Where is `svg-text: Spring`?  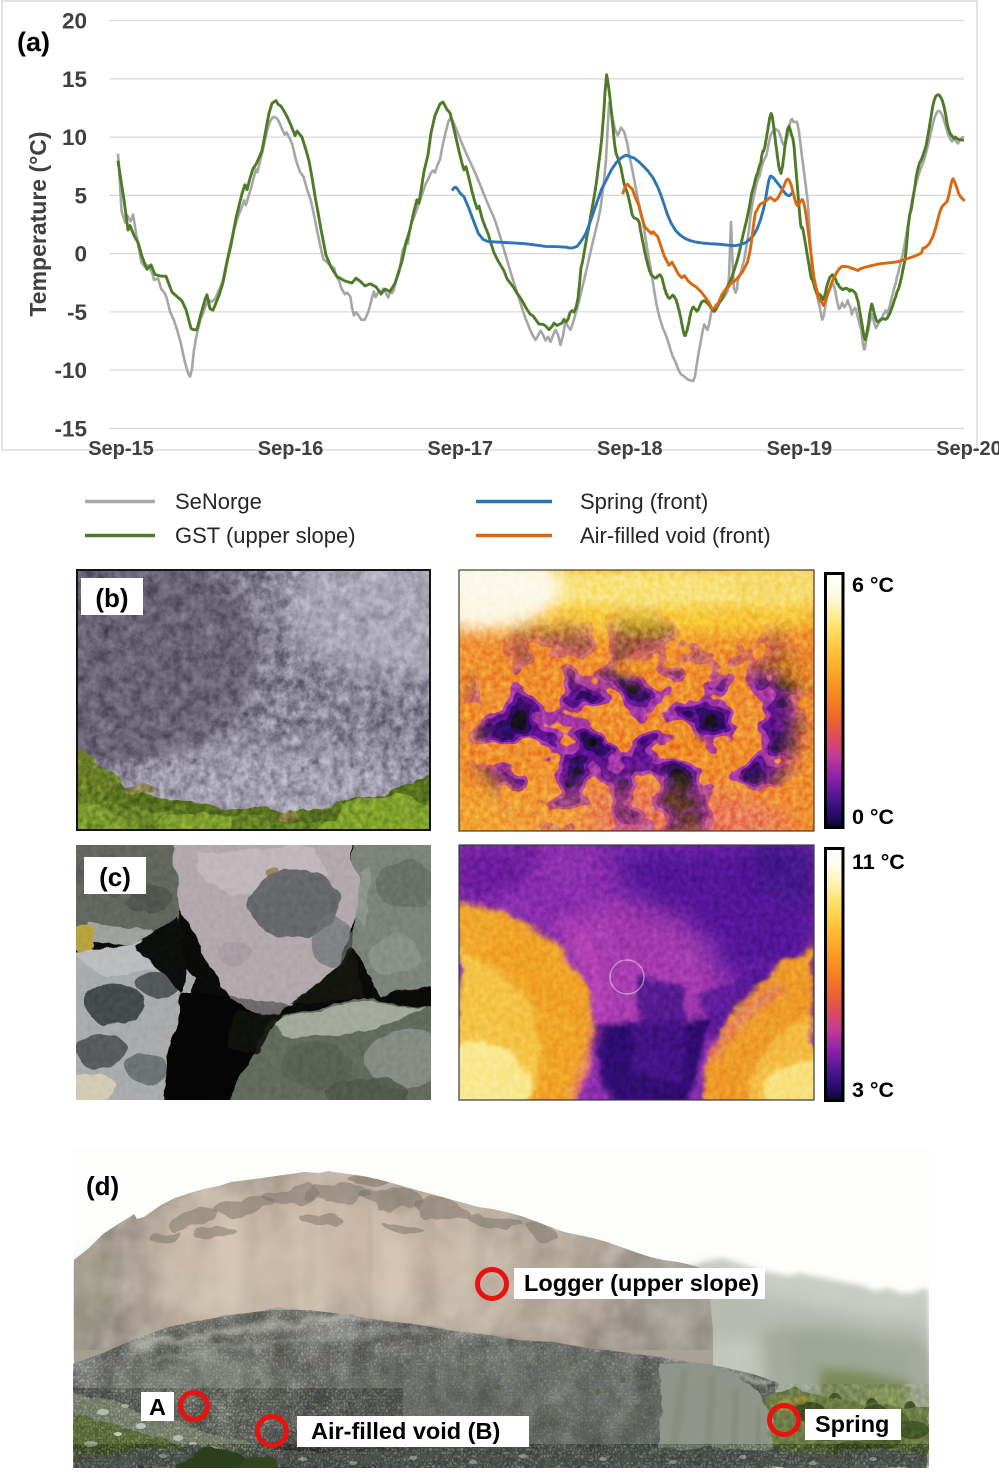
svg-text: Spring is located at coordinates (852, 1424).